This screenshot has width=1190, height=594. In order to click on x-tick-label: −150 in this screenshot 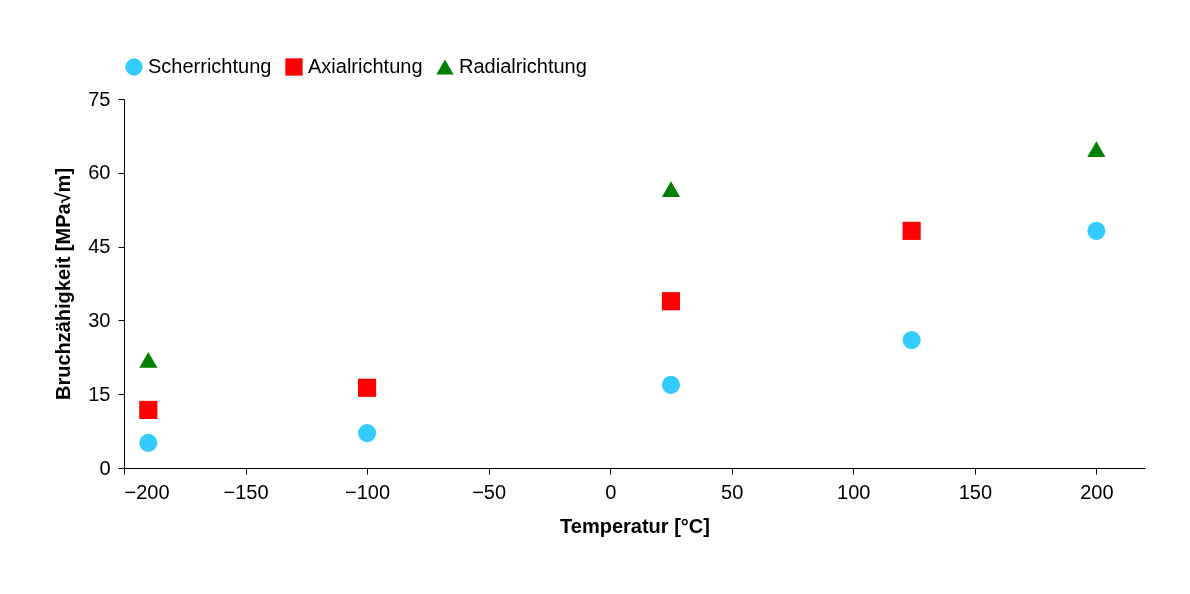, I will do `click(246, 491)`.